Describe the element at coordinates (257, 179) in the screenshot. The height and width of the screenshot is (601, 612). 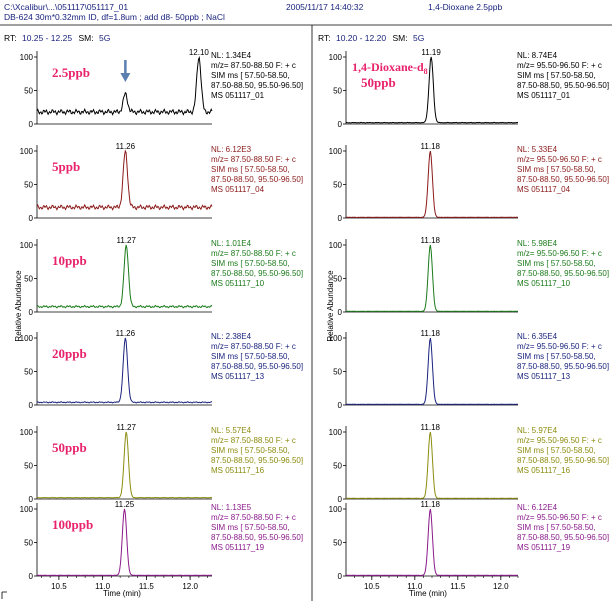
I see `left-info-sim-range-2-1: 87.50-88.50, 95.50-96.50]` at that location.